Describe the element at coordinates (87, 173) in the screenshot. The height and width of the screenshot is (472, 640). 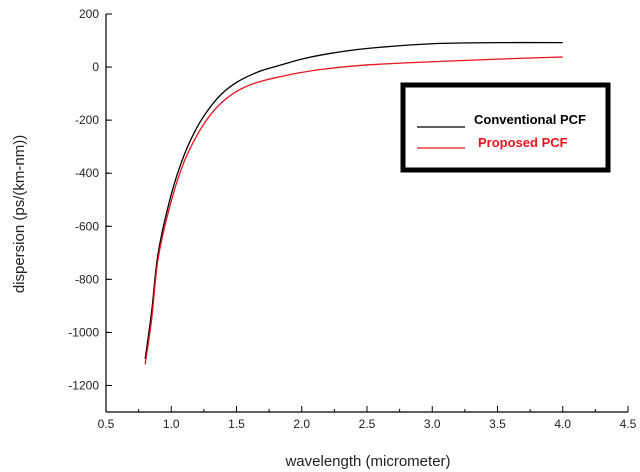
I see `y-tick-label: -400` at that location.